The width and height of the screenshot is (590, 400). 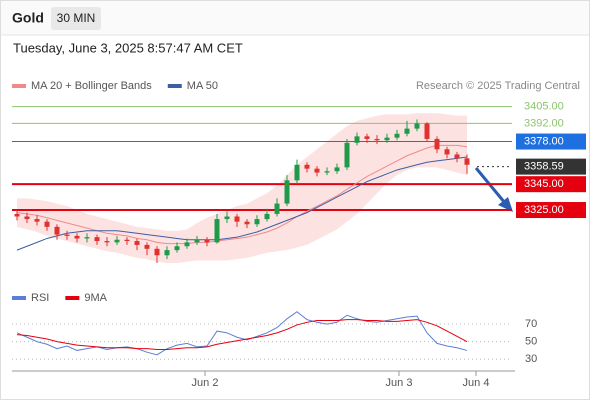 I want to click on x-tick-label: Jun 3, so click(x=399, y=383).